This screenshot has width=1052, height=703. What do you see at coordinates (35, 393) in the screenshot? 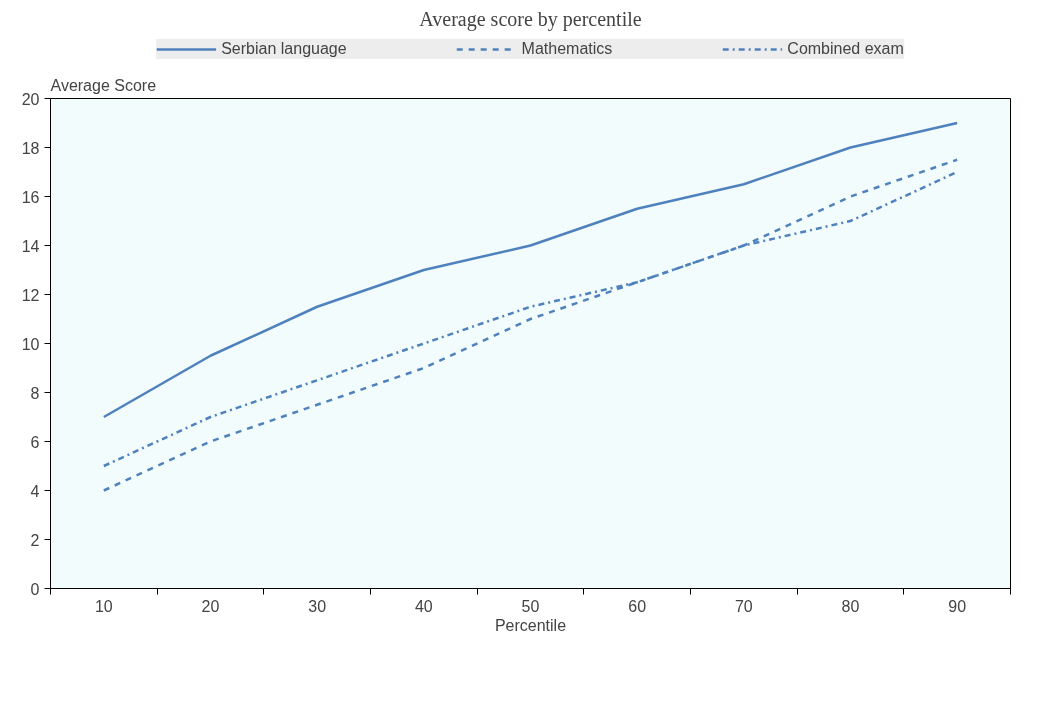
I see `y-tick-label: 8` at bounding box center [35, 393].